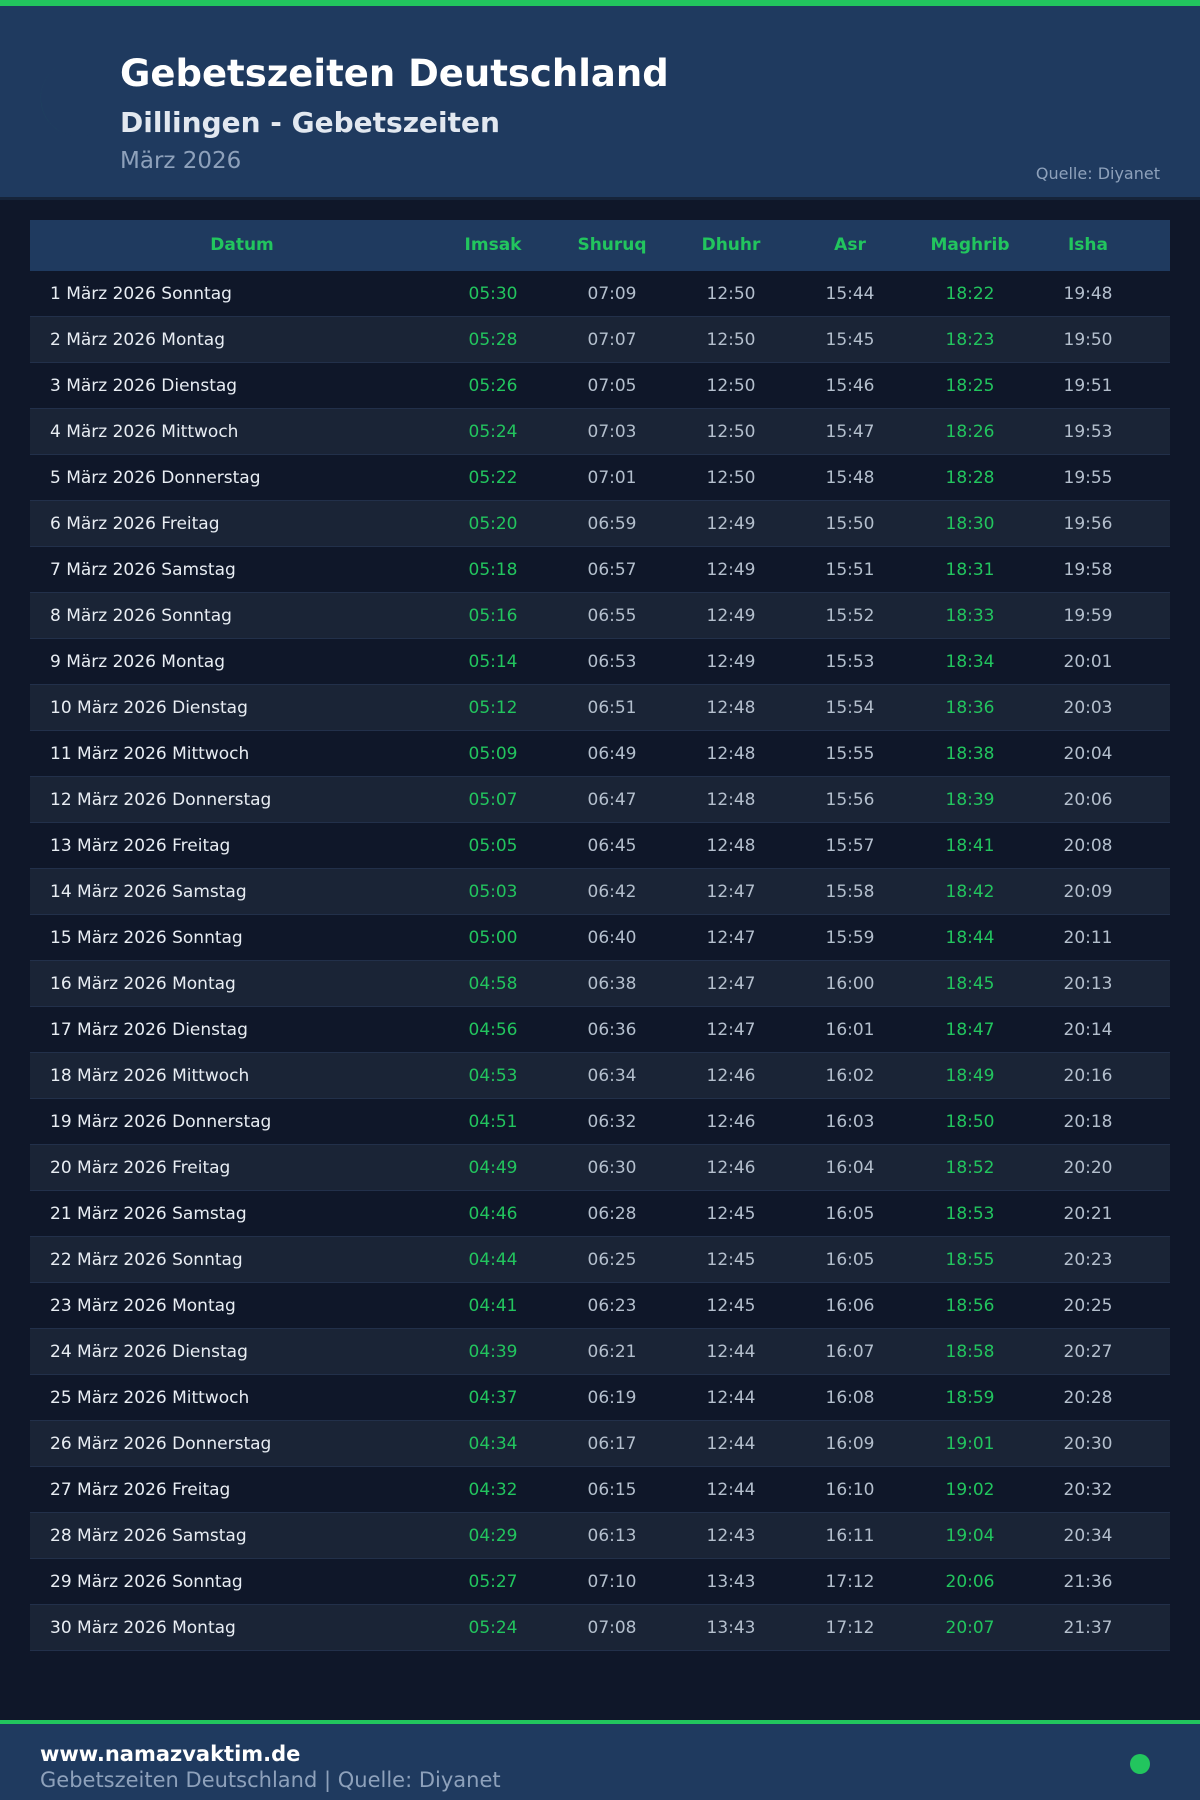 The width and height of the screenshot is (1200, 1800). I want to click on cell-datum: 2 März 2026 Montag, so click(138, 340).